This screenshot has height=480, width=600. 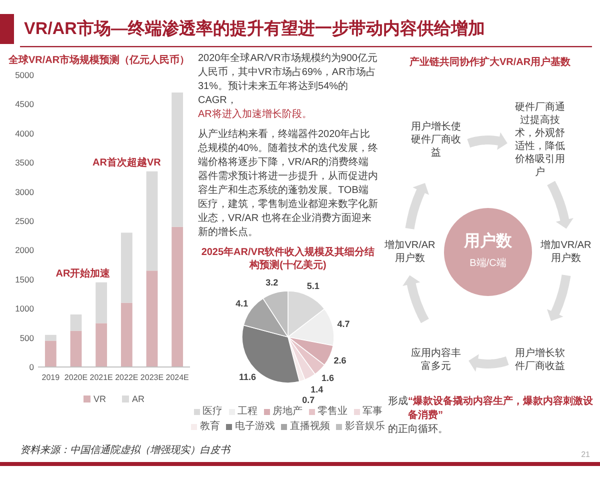 I want to click on legend-label: VR, so click(x=99, y=399).